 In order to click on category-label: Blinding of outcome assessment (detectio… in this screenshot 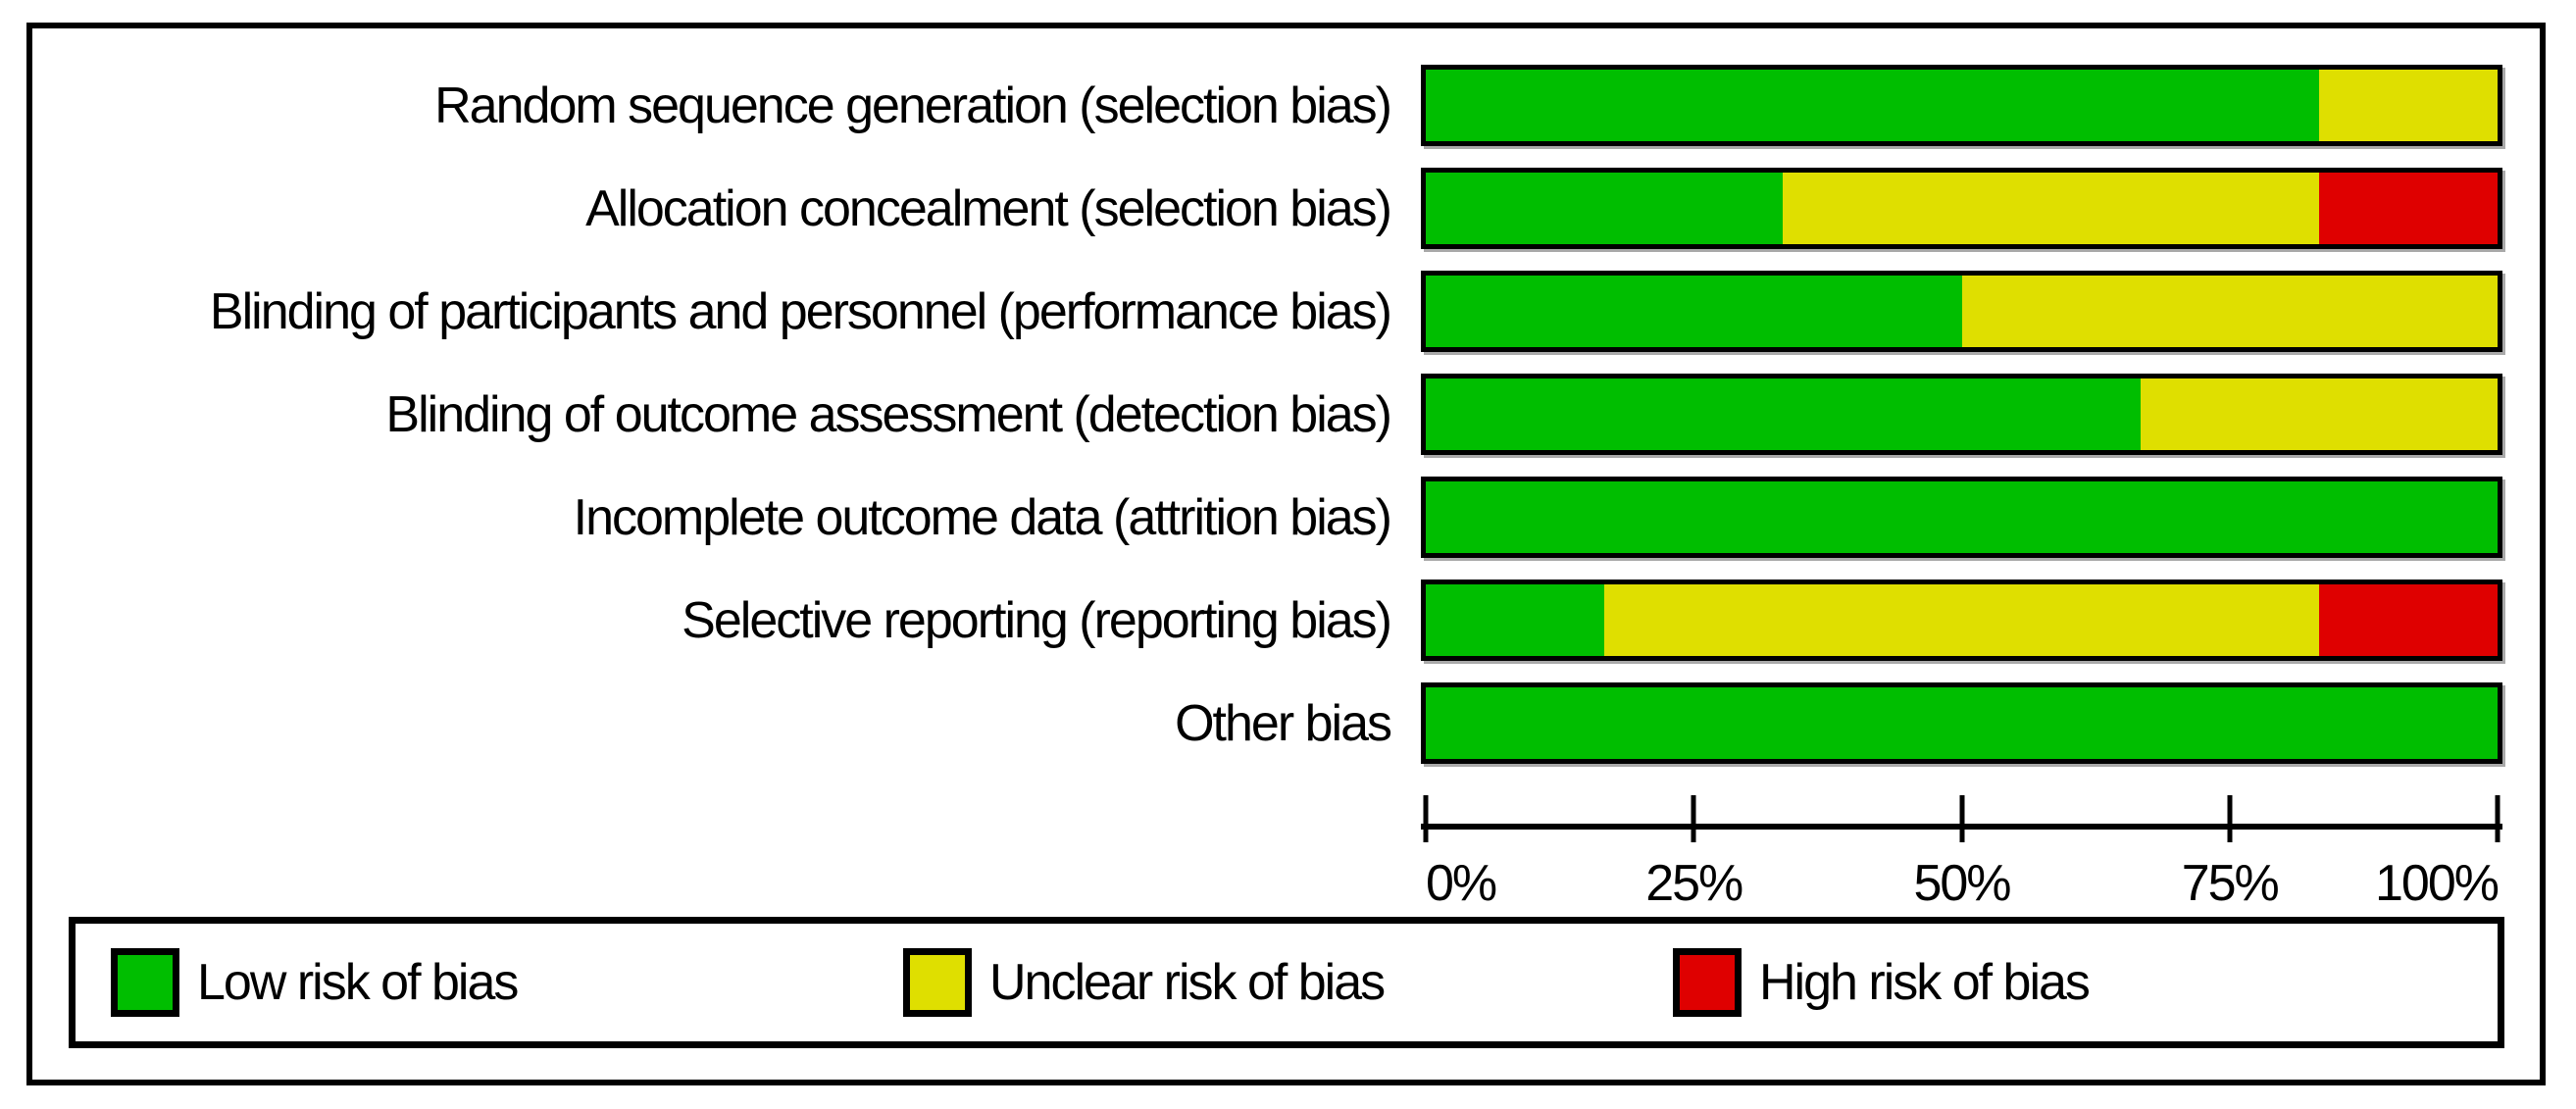, I will do `click(889, 414)`.